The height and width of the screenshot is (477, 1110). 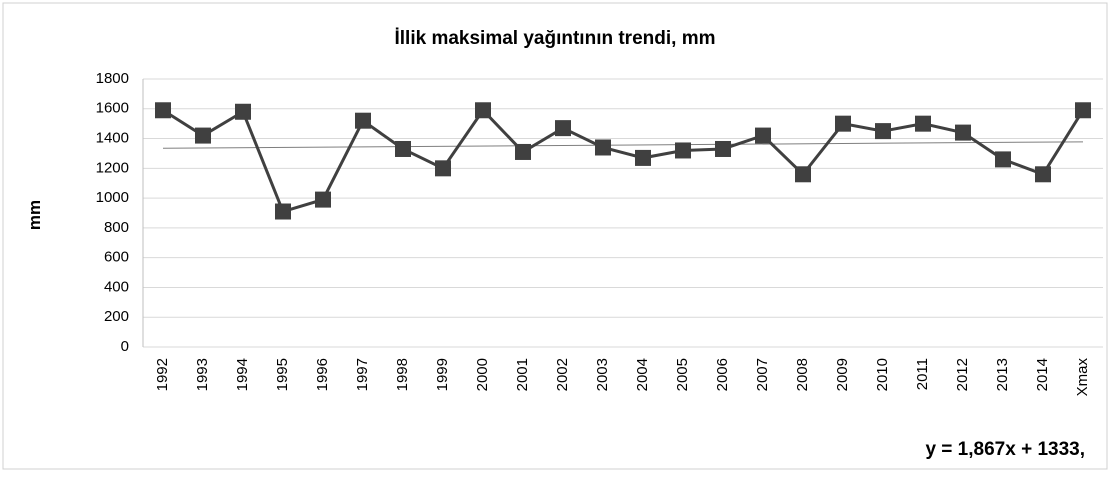 I want to click on x-tick-label: 2011, so click(x=922, y=374).